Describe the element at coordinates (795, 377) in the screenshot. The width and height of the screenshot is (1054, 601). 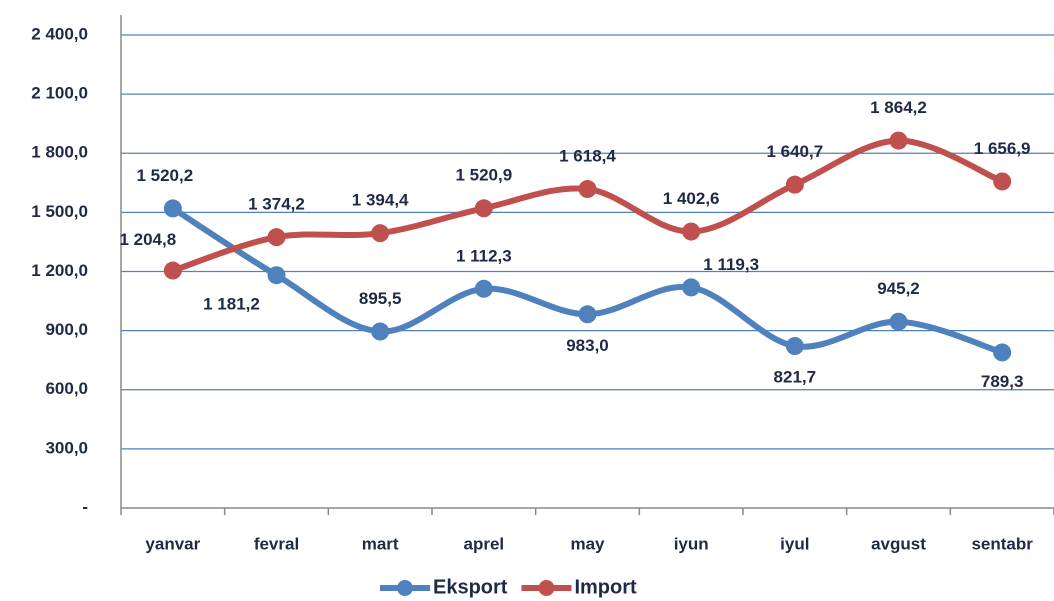
I see `data-label: 821,7` at that location.